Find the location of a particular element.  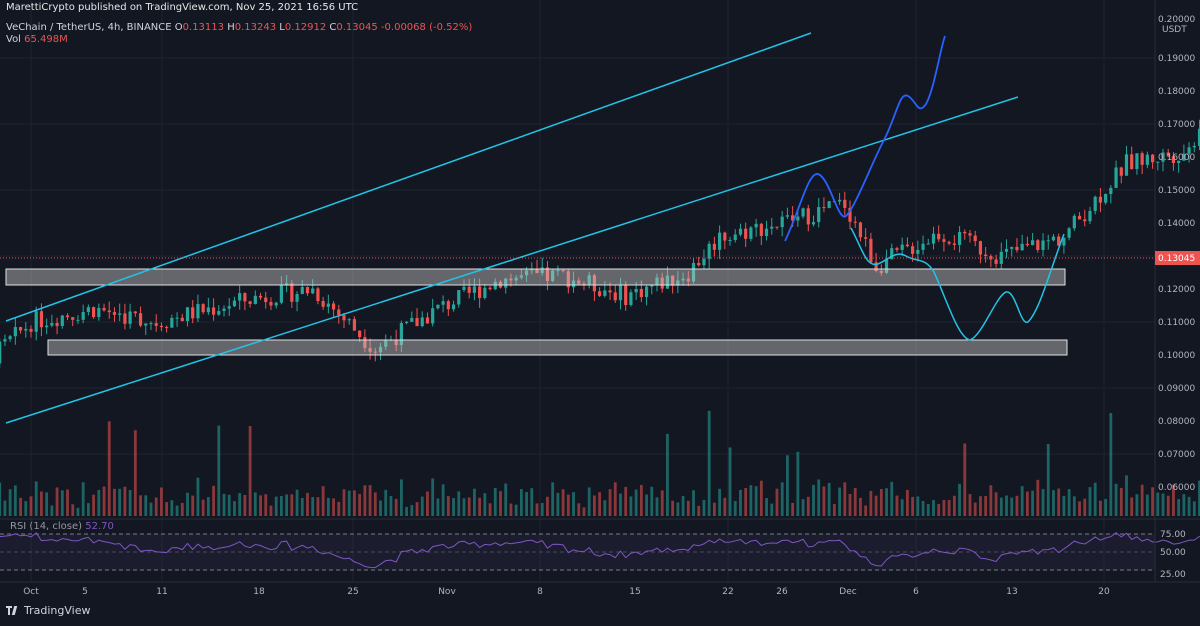

time-label: 8 is located at coordinates (540, 592).